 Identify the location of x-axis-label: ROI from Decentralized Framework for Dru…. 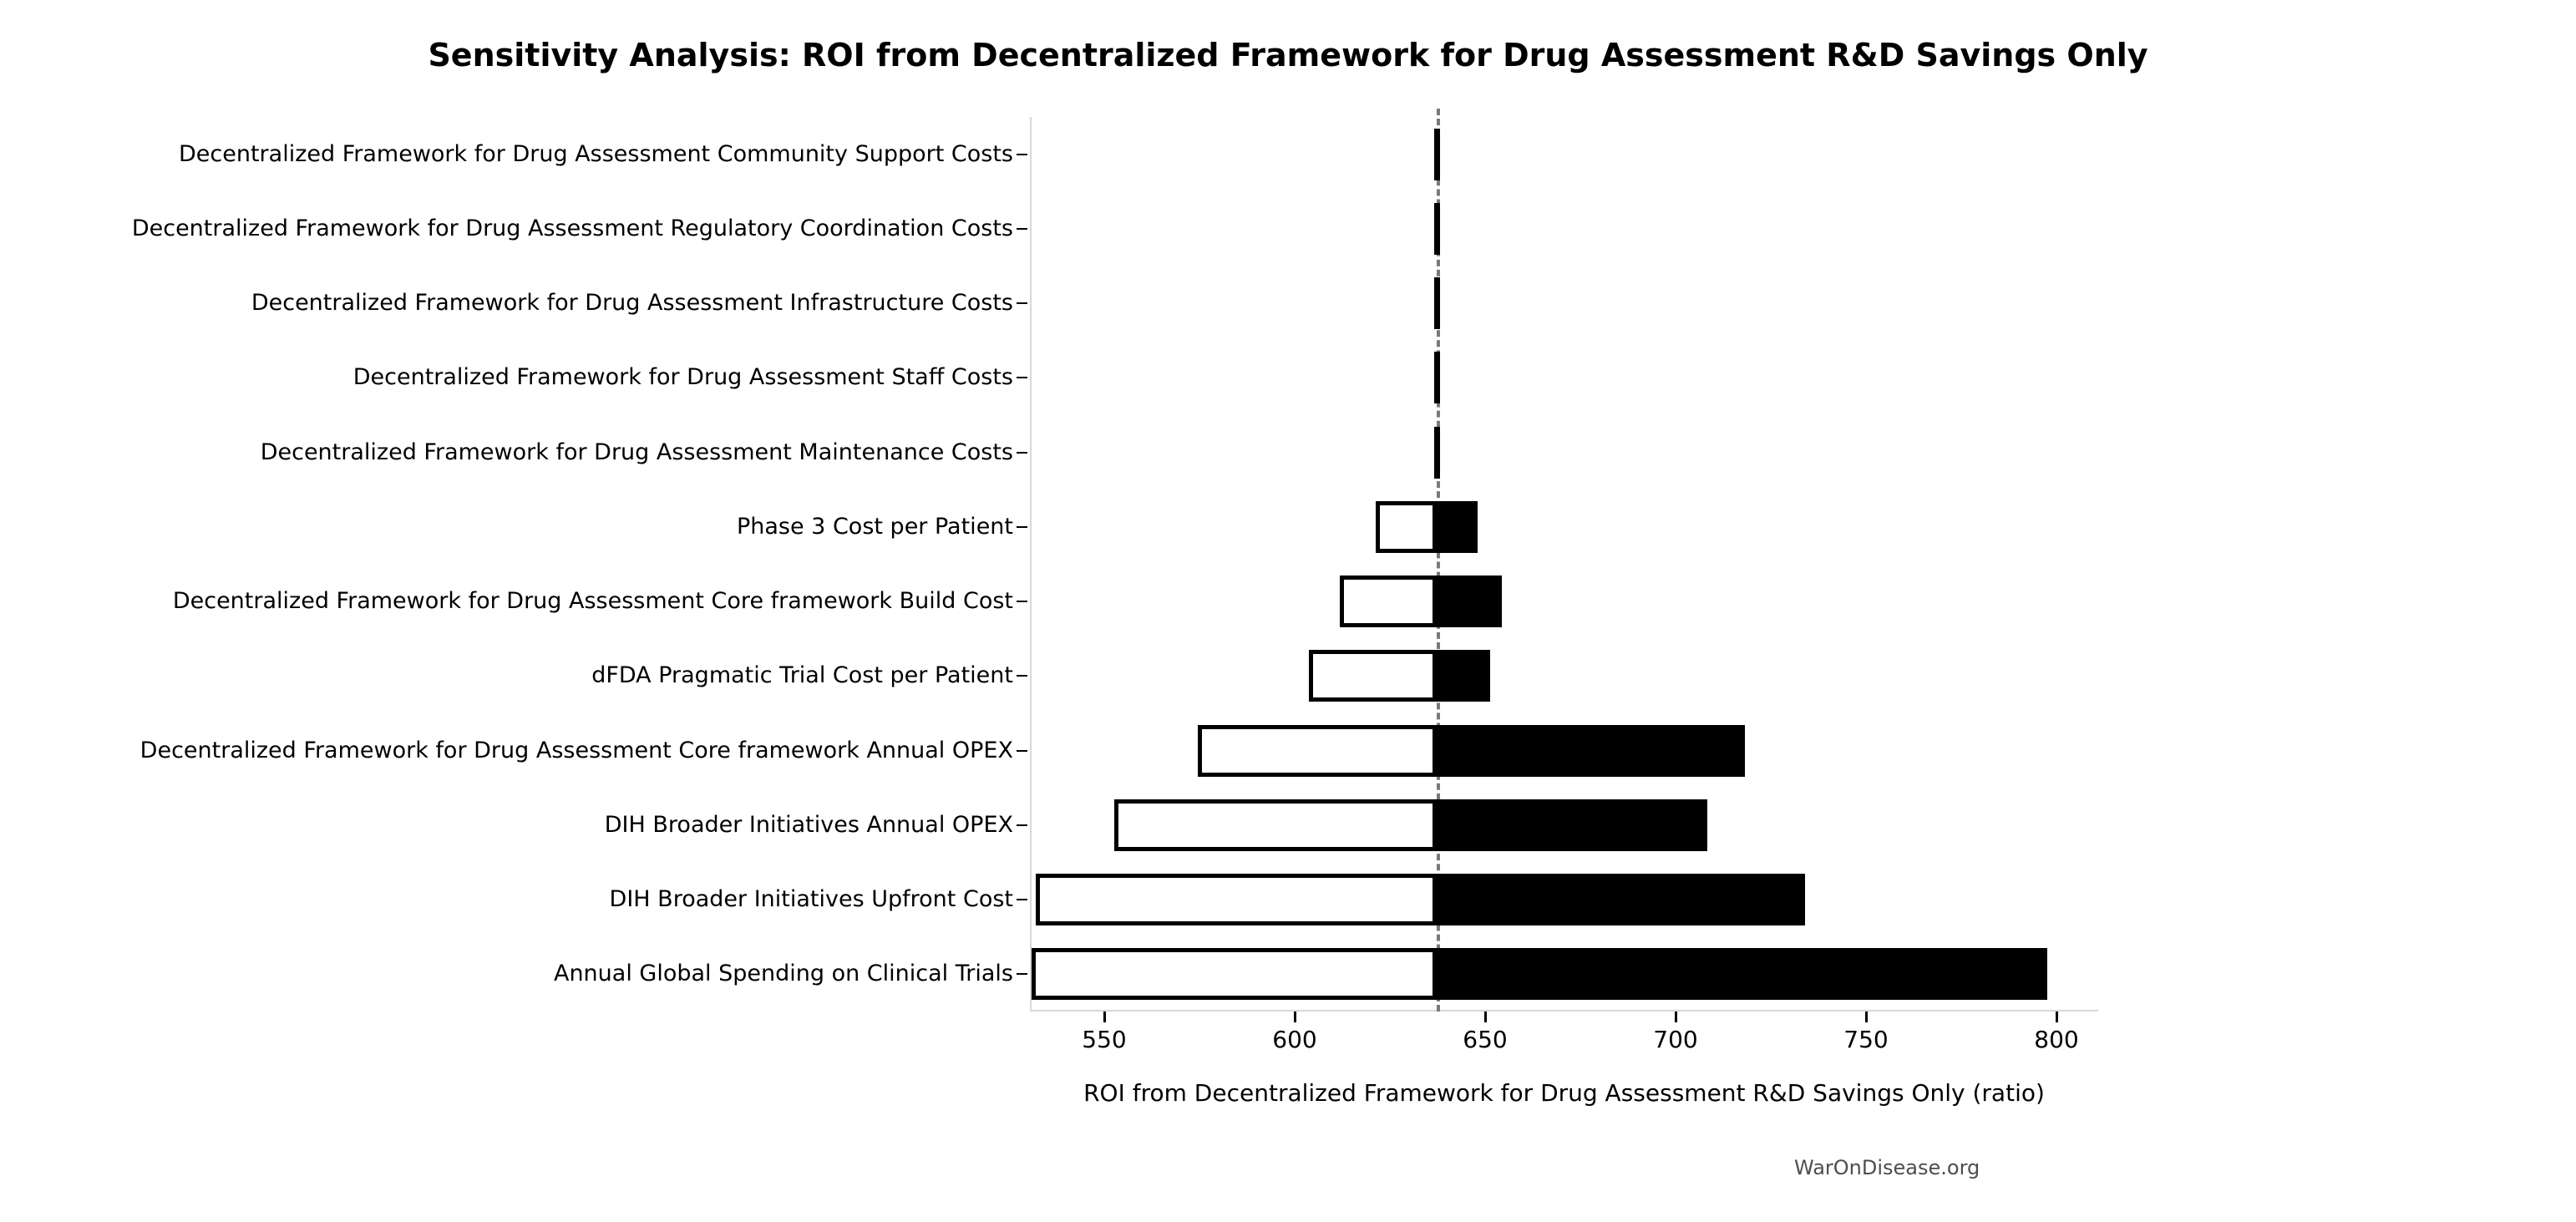
(1564, 1093).